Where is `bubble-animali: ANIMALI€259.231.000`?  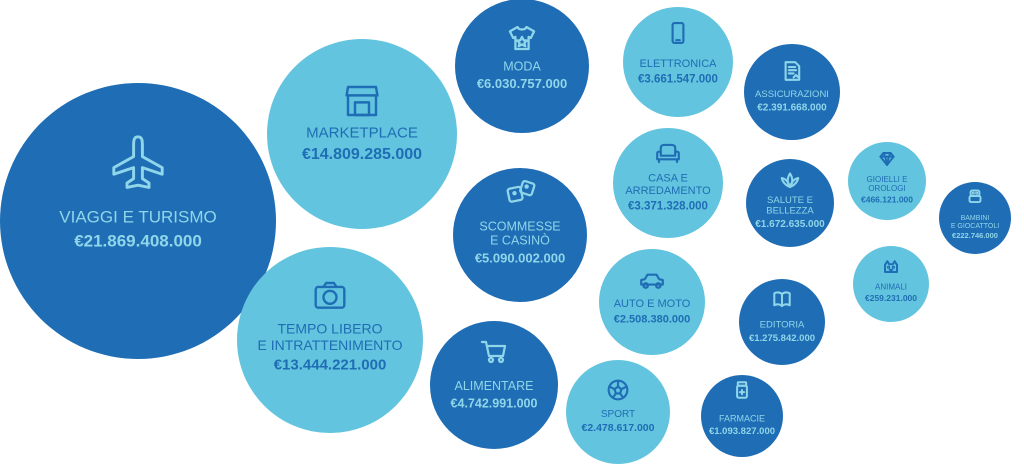
bubble-animali: ANIMALI€259.231.000 is located at coordinates (891, 284).